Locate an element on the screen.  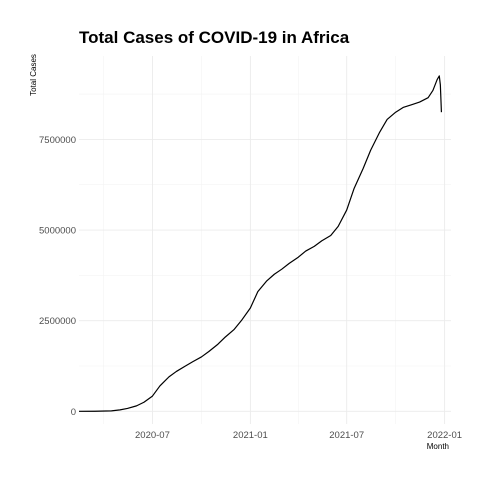
y-tick-label: 5000000 is located at coordinates (57, 231).